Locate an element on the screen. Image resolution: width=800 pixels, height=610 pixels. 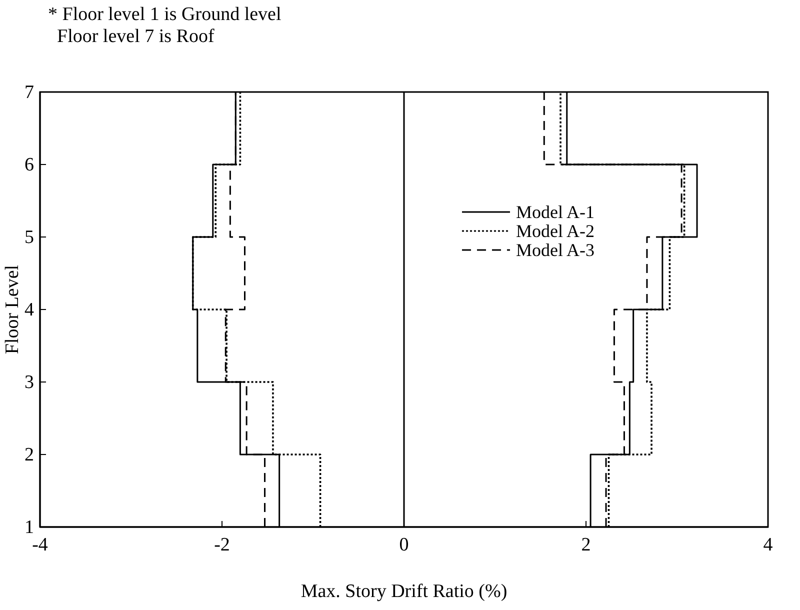
x-tick-label: 0 is located at coordinates (404, 545).